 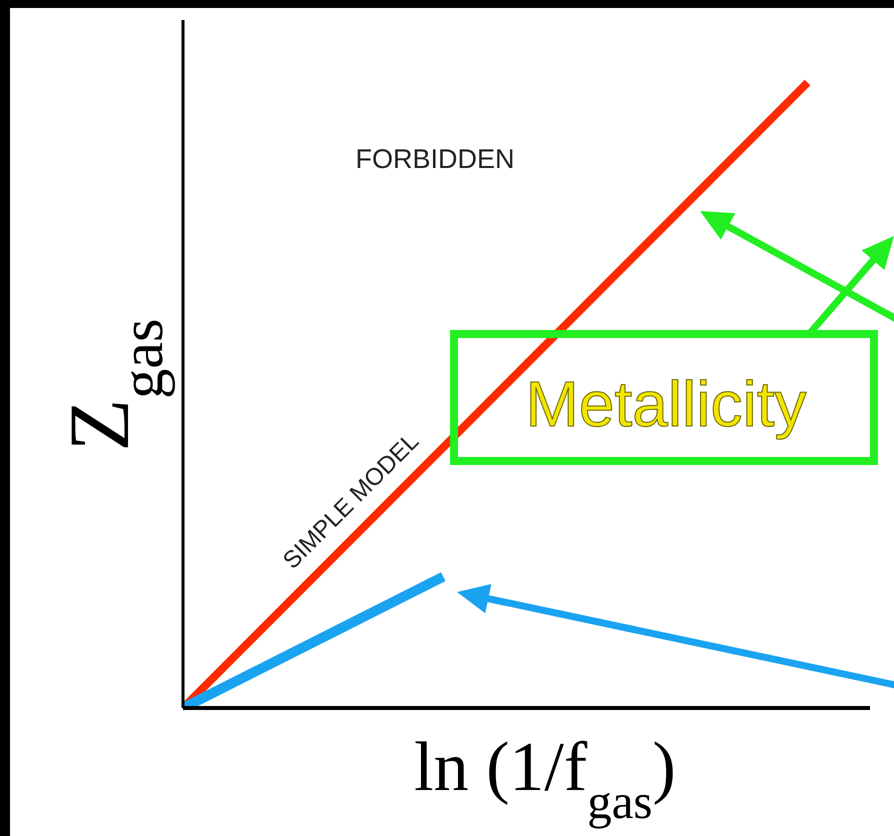 I want to click on x-axis-title: ln (1/f$_{gas}$), so click(x=545, y=778).